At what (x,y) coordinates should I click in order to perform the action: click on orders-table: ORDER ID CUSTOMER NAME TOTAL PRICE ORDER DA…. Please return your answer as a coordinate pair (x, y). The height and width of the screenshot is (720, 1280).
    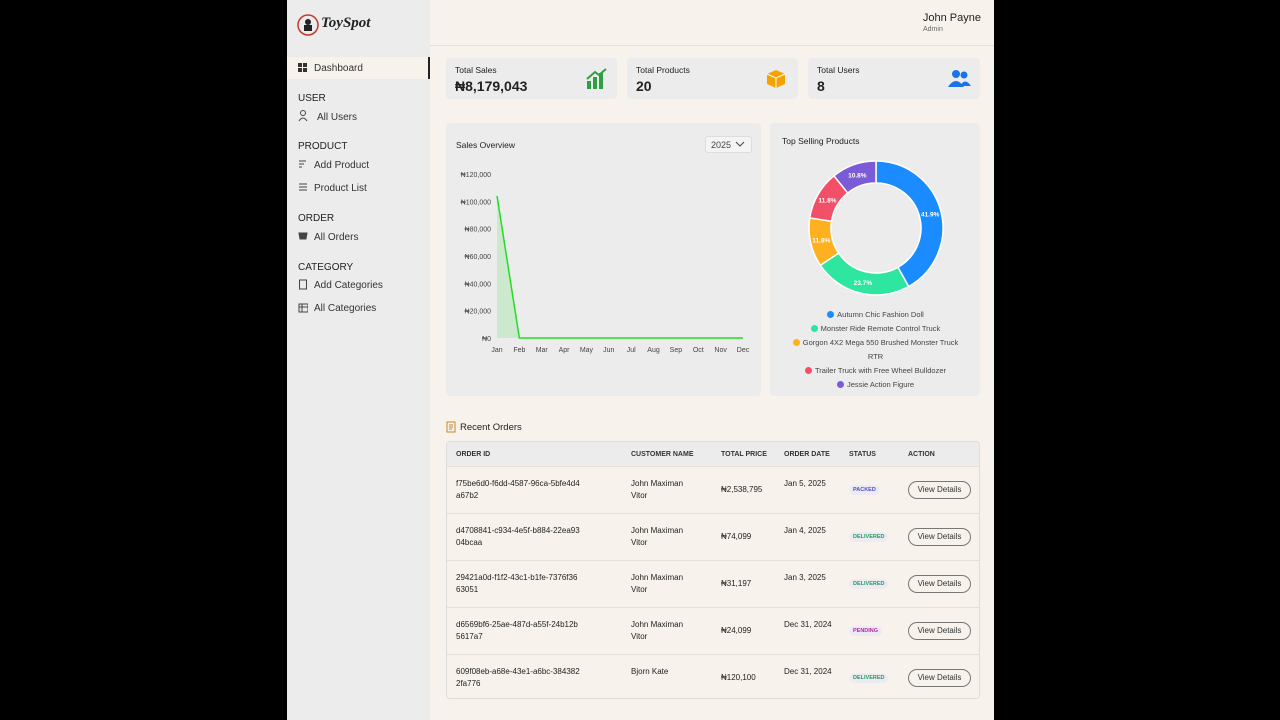
    Looking at the image, I should click on (713, 570).